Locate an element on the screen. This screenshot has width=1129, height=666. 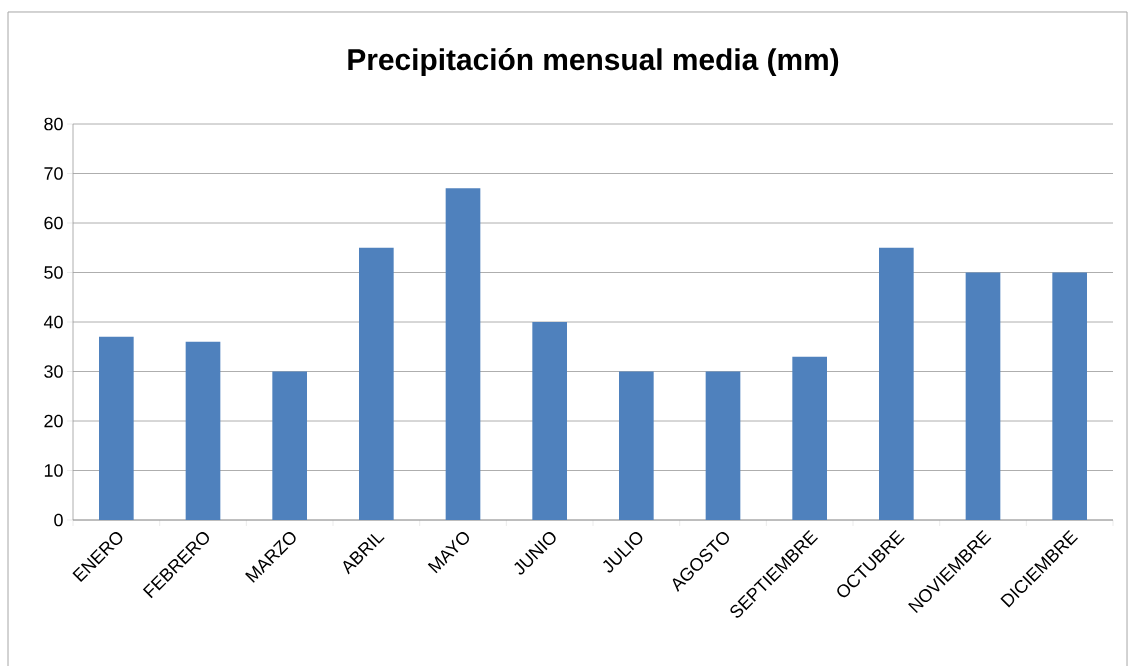
y-tick-label: 80 is located at coordinates (53, 124).